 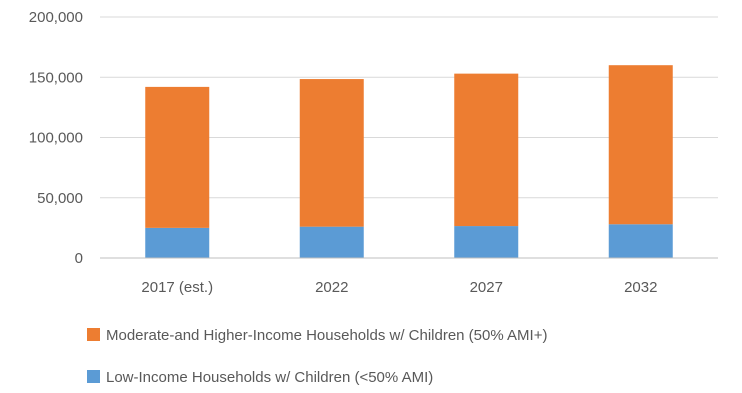 I want to click on y-tick-label: 150,000, so click(x=56, y=77).